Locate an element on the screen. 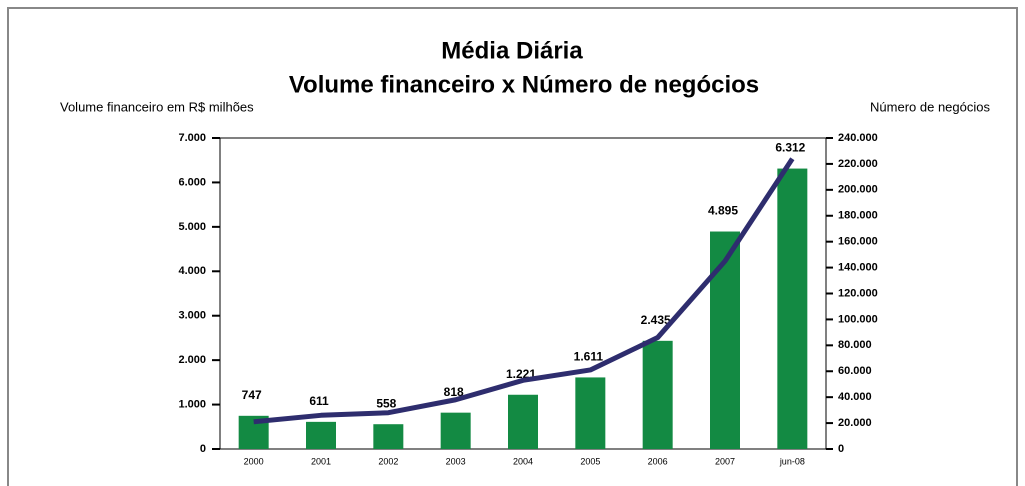 The width and height of the screenshot is (1025, 486). data-label: 1.611 is located at coordinates (589, 357).